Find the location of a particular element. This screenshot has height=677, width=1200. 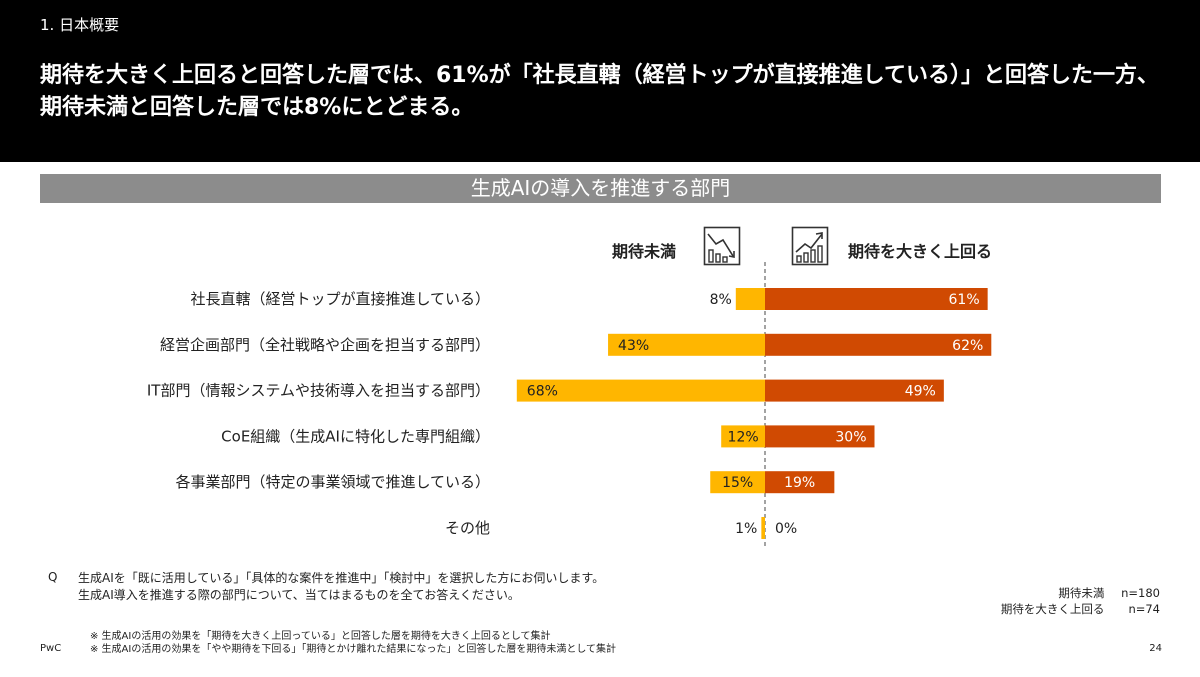

data-label-below-expectation: 12% is located at coordinates (743, 437).